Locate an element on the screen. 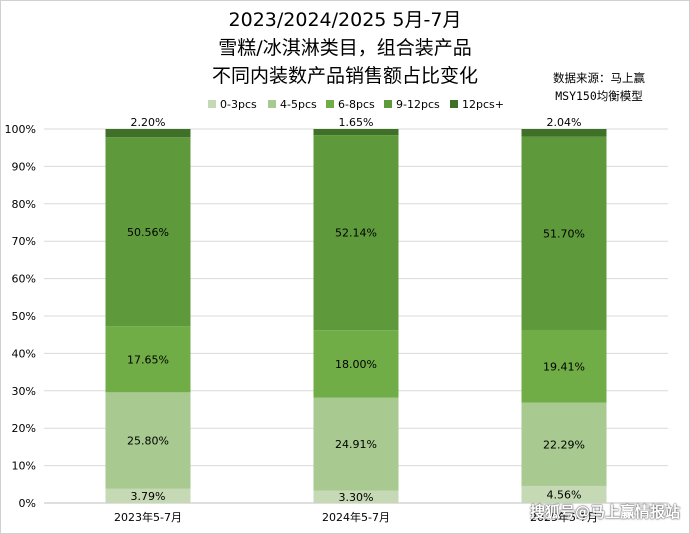 The width and height of the screenshot is (690, 534). legend-label: 0-3pcs is located at coordinates (238, 104).